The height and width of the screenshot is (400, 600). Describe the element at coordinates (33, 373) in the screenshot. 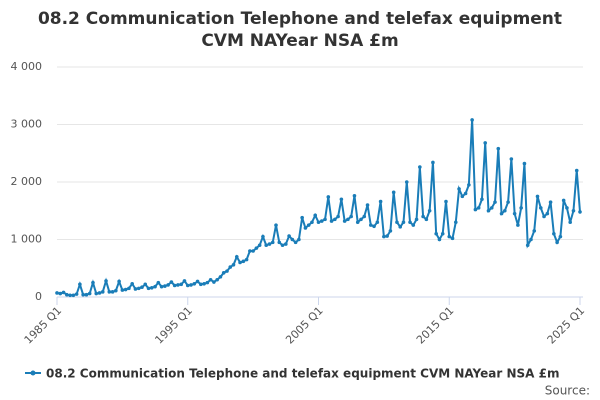

I see `legend-marker` at that location.